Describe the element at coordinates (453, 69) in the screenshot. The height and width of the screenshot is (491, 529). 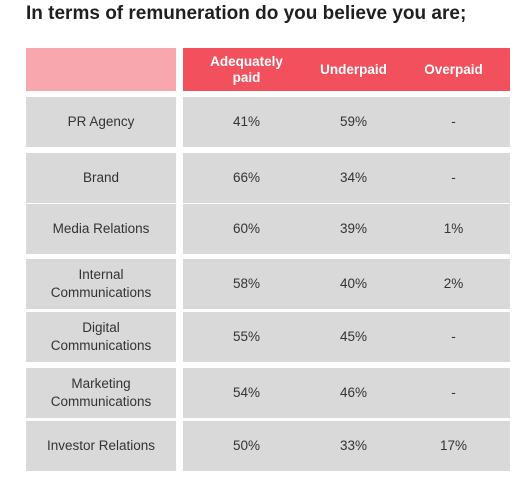
I see `column-header-overpaid: Overpaid` at that location.